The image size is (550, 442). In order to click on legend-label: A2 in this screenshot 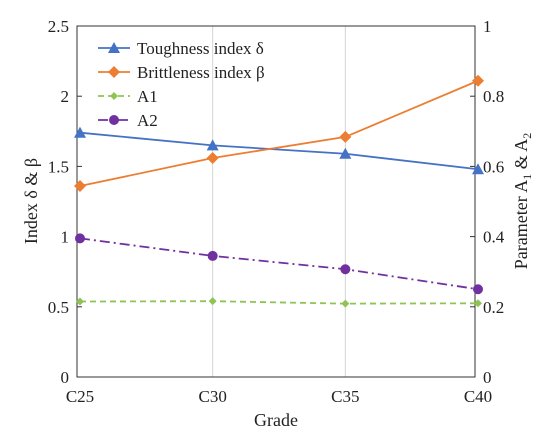, I will do `click(147, 120)`.